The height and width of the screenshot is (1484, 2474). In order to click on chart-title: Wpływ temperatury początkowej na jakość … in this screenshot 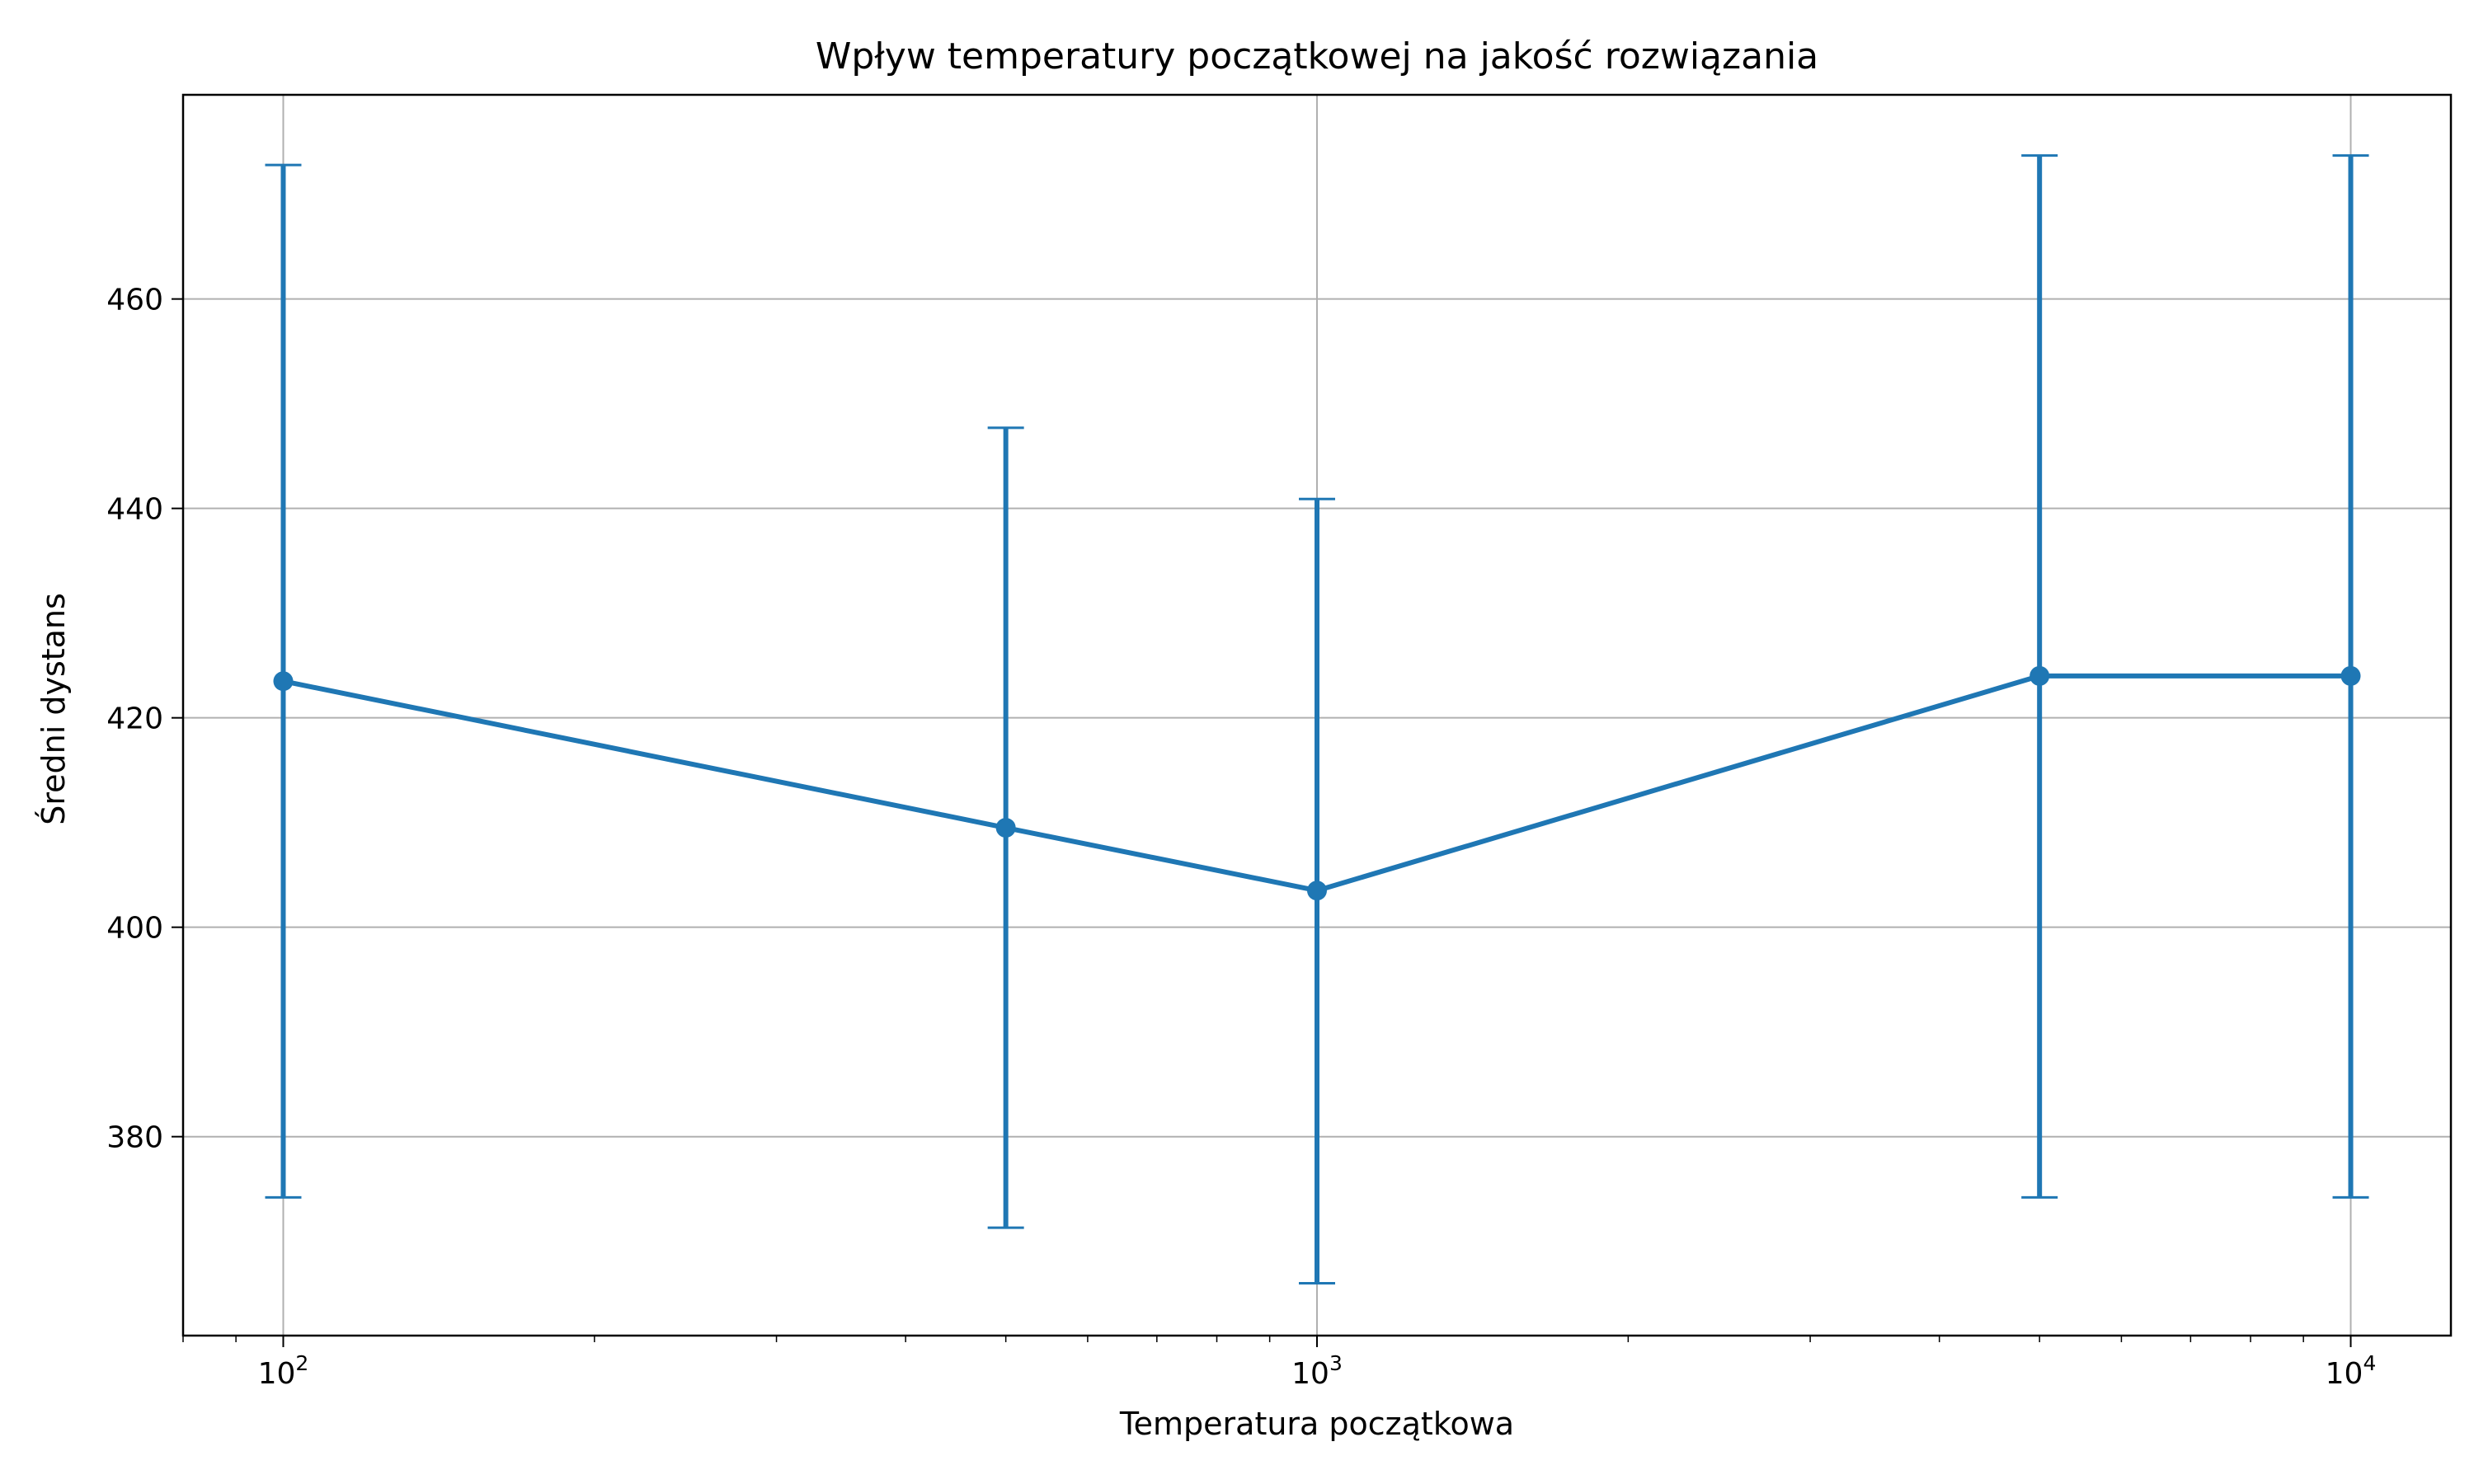, I will do `click(1317, 56)`.